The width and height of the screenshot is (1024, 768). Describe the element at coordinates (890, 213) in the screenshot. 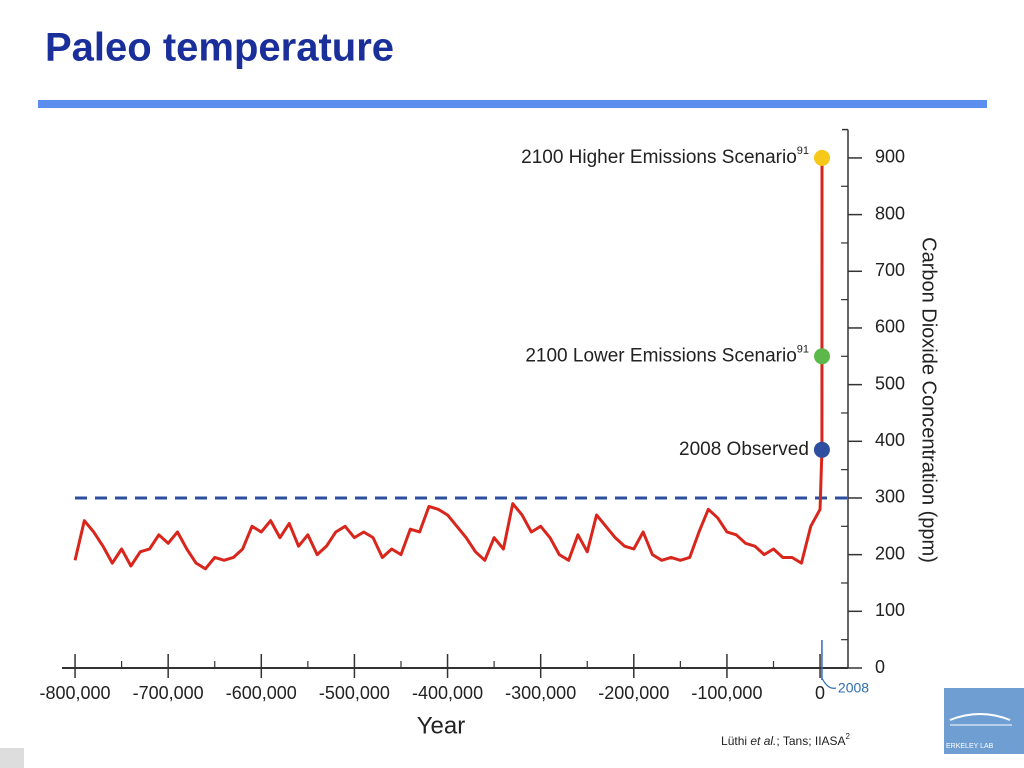

I see `y-tick-label: 800` at that location.